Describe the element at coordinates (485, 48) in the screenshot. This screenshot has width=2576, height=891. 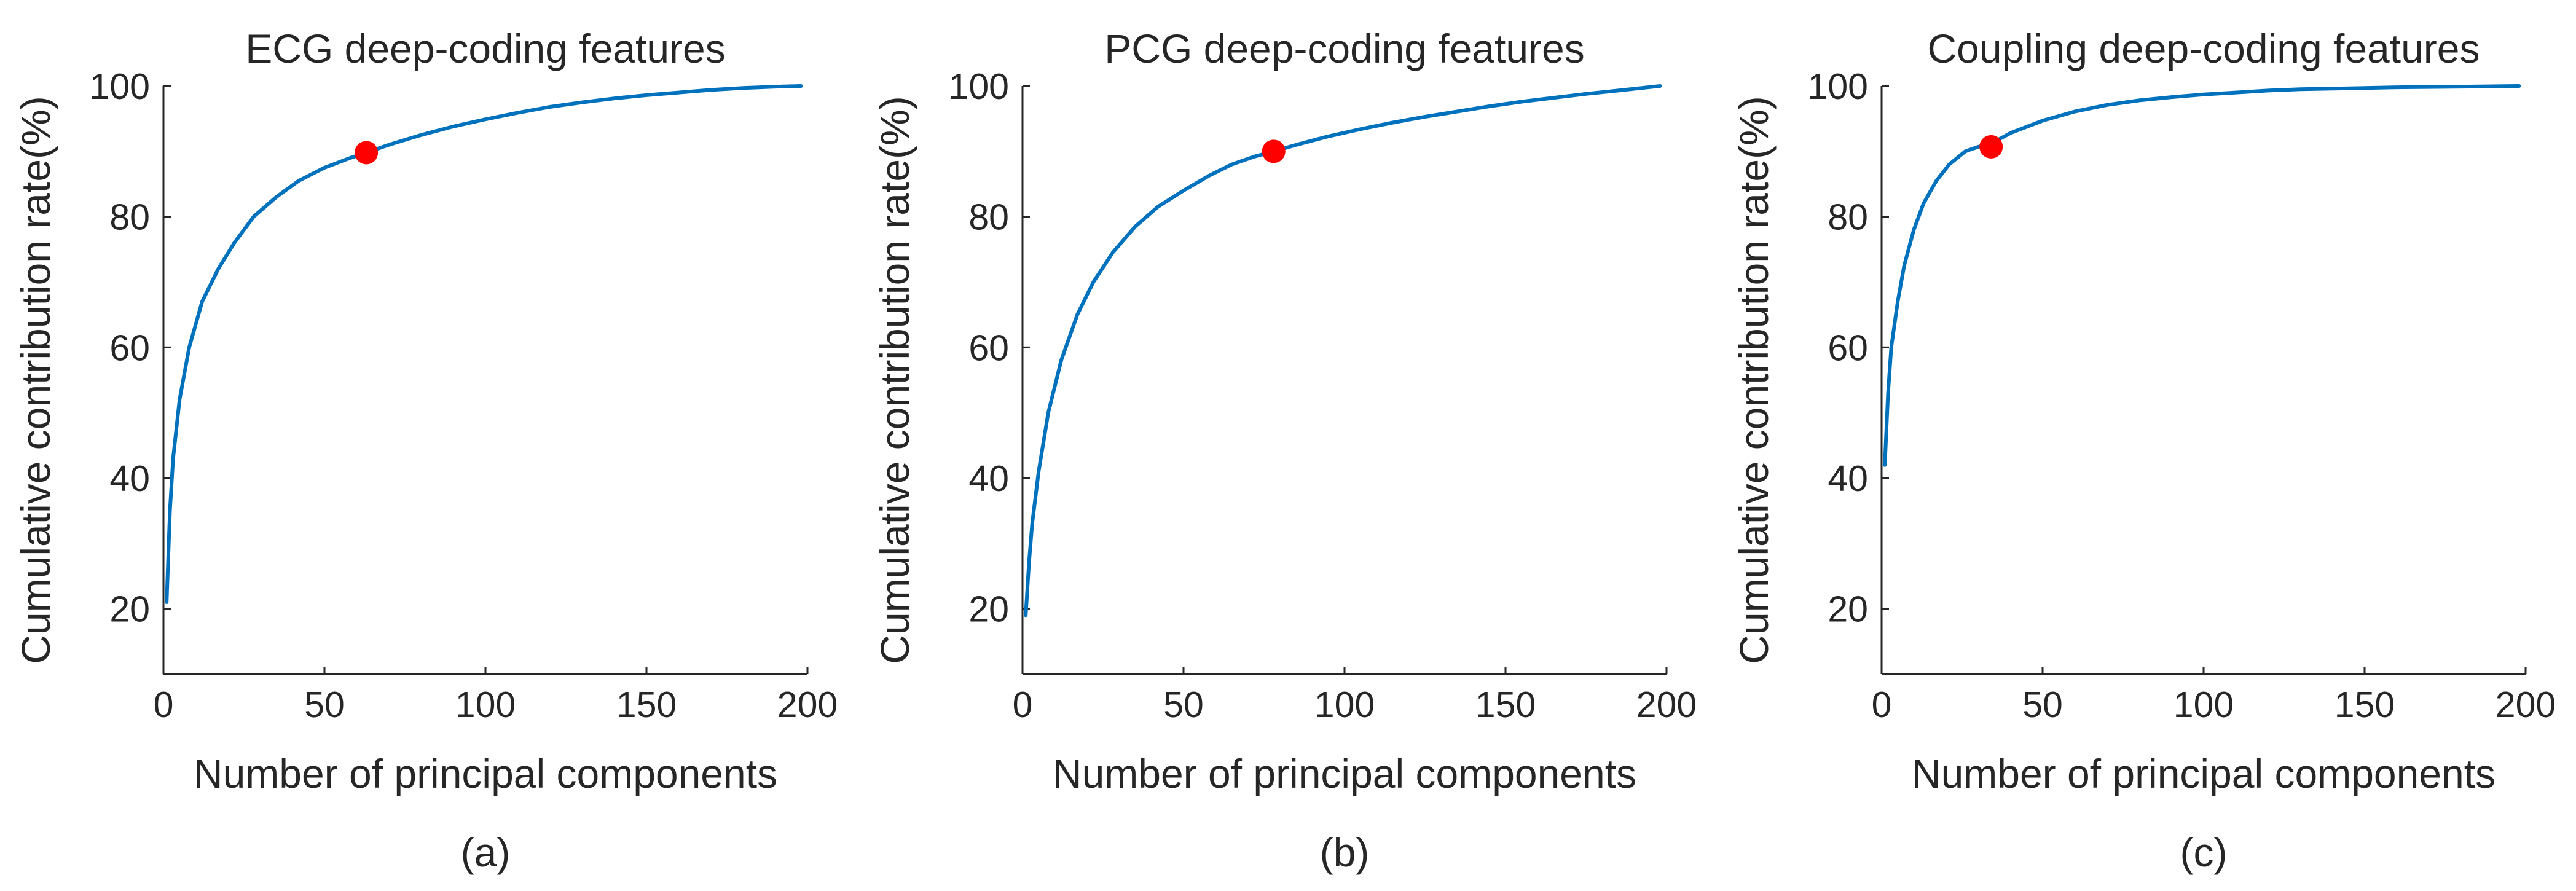
I see `chart-title: ECG deep-coding features` at that location.